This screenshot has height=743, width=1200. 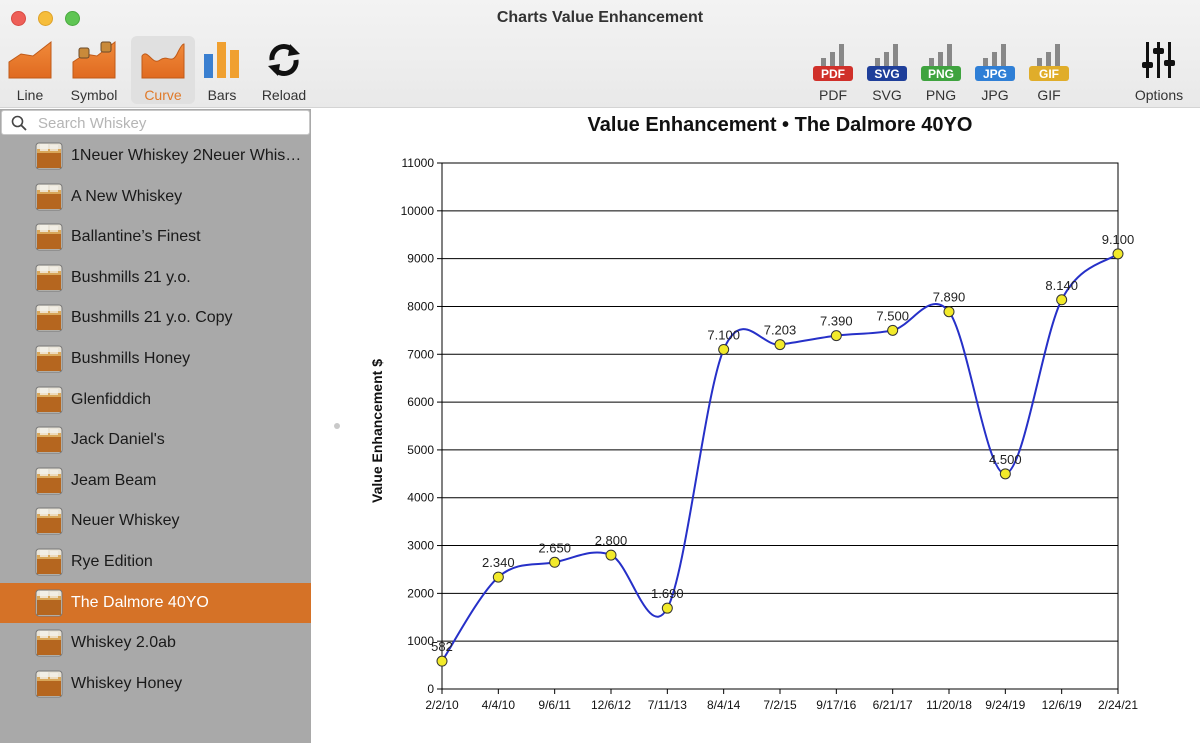 I want to click on gif-label: GIF, so click(x=1049, y=95).